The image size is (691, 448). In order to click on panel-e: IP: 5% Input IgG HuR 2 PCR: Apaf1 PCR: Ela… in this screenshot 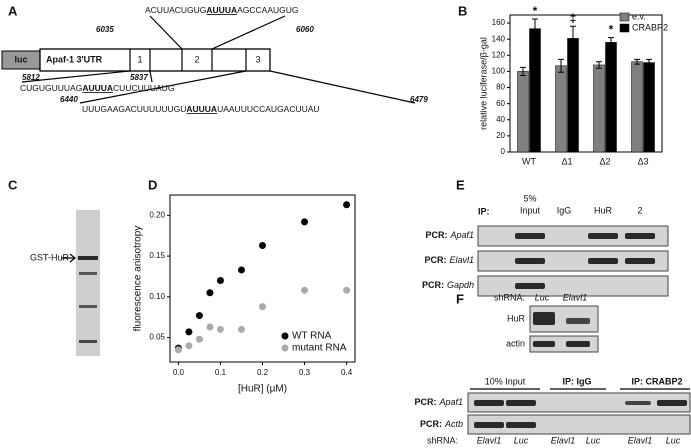, I will do `click(545, 245)`.